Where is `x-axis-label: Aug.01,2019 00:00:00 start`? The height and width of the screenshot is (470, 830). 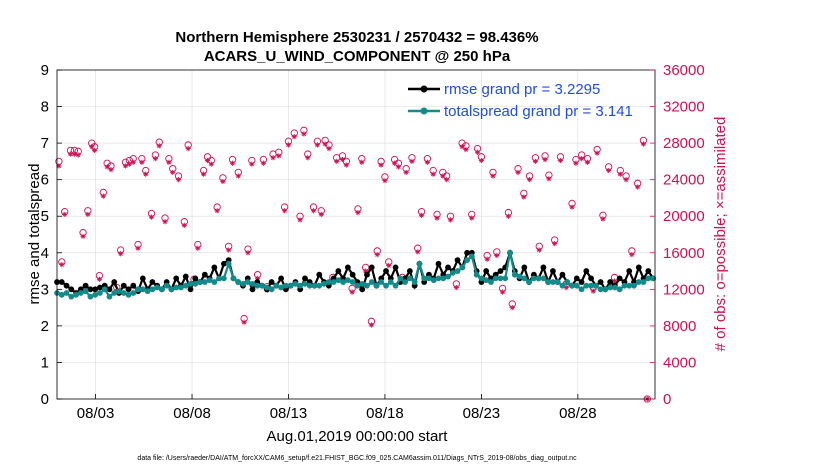
x-axis-label: Aug.01,2019 00:00:00 start is located at coordinates (358, 436).